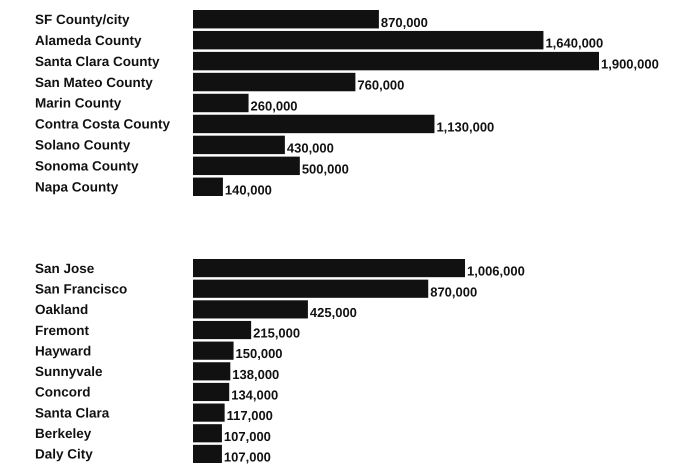  I want to click on y-tick-label: Concord, so click(62, 392).